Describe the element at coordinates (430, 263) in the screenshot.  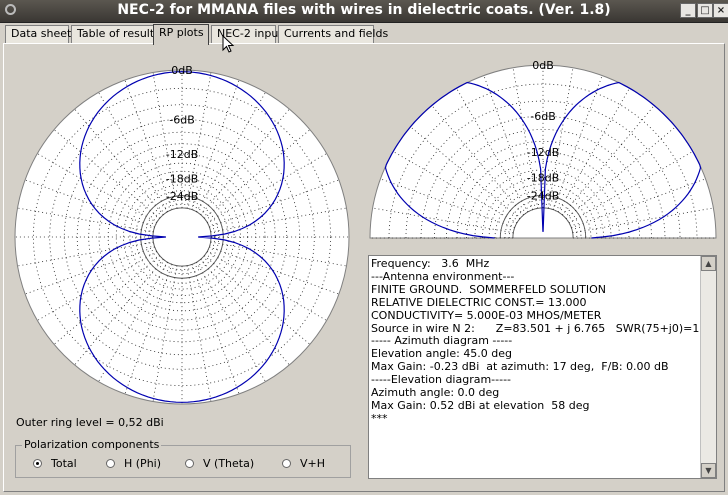
I see `info-line: Frequency: 3.6 MHz` at that location.